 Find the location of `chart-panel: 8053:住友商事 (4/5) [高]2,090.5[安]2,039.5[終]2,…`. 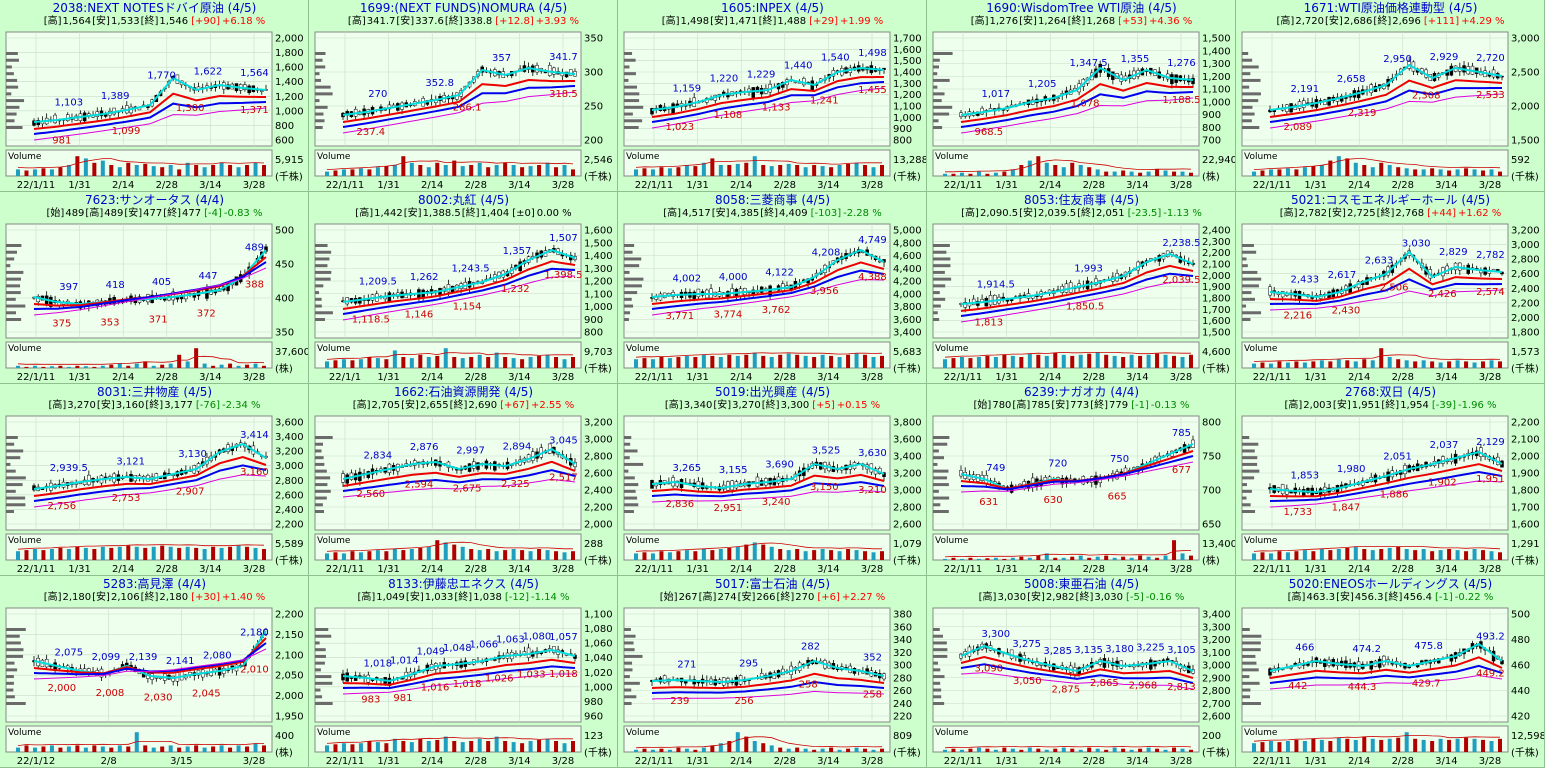

chart-panel: 8053:住友商事 (4/5) [高]2,090.5[安]2,039.5[終]2,… is located at coordinates (1081, 288).